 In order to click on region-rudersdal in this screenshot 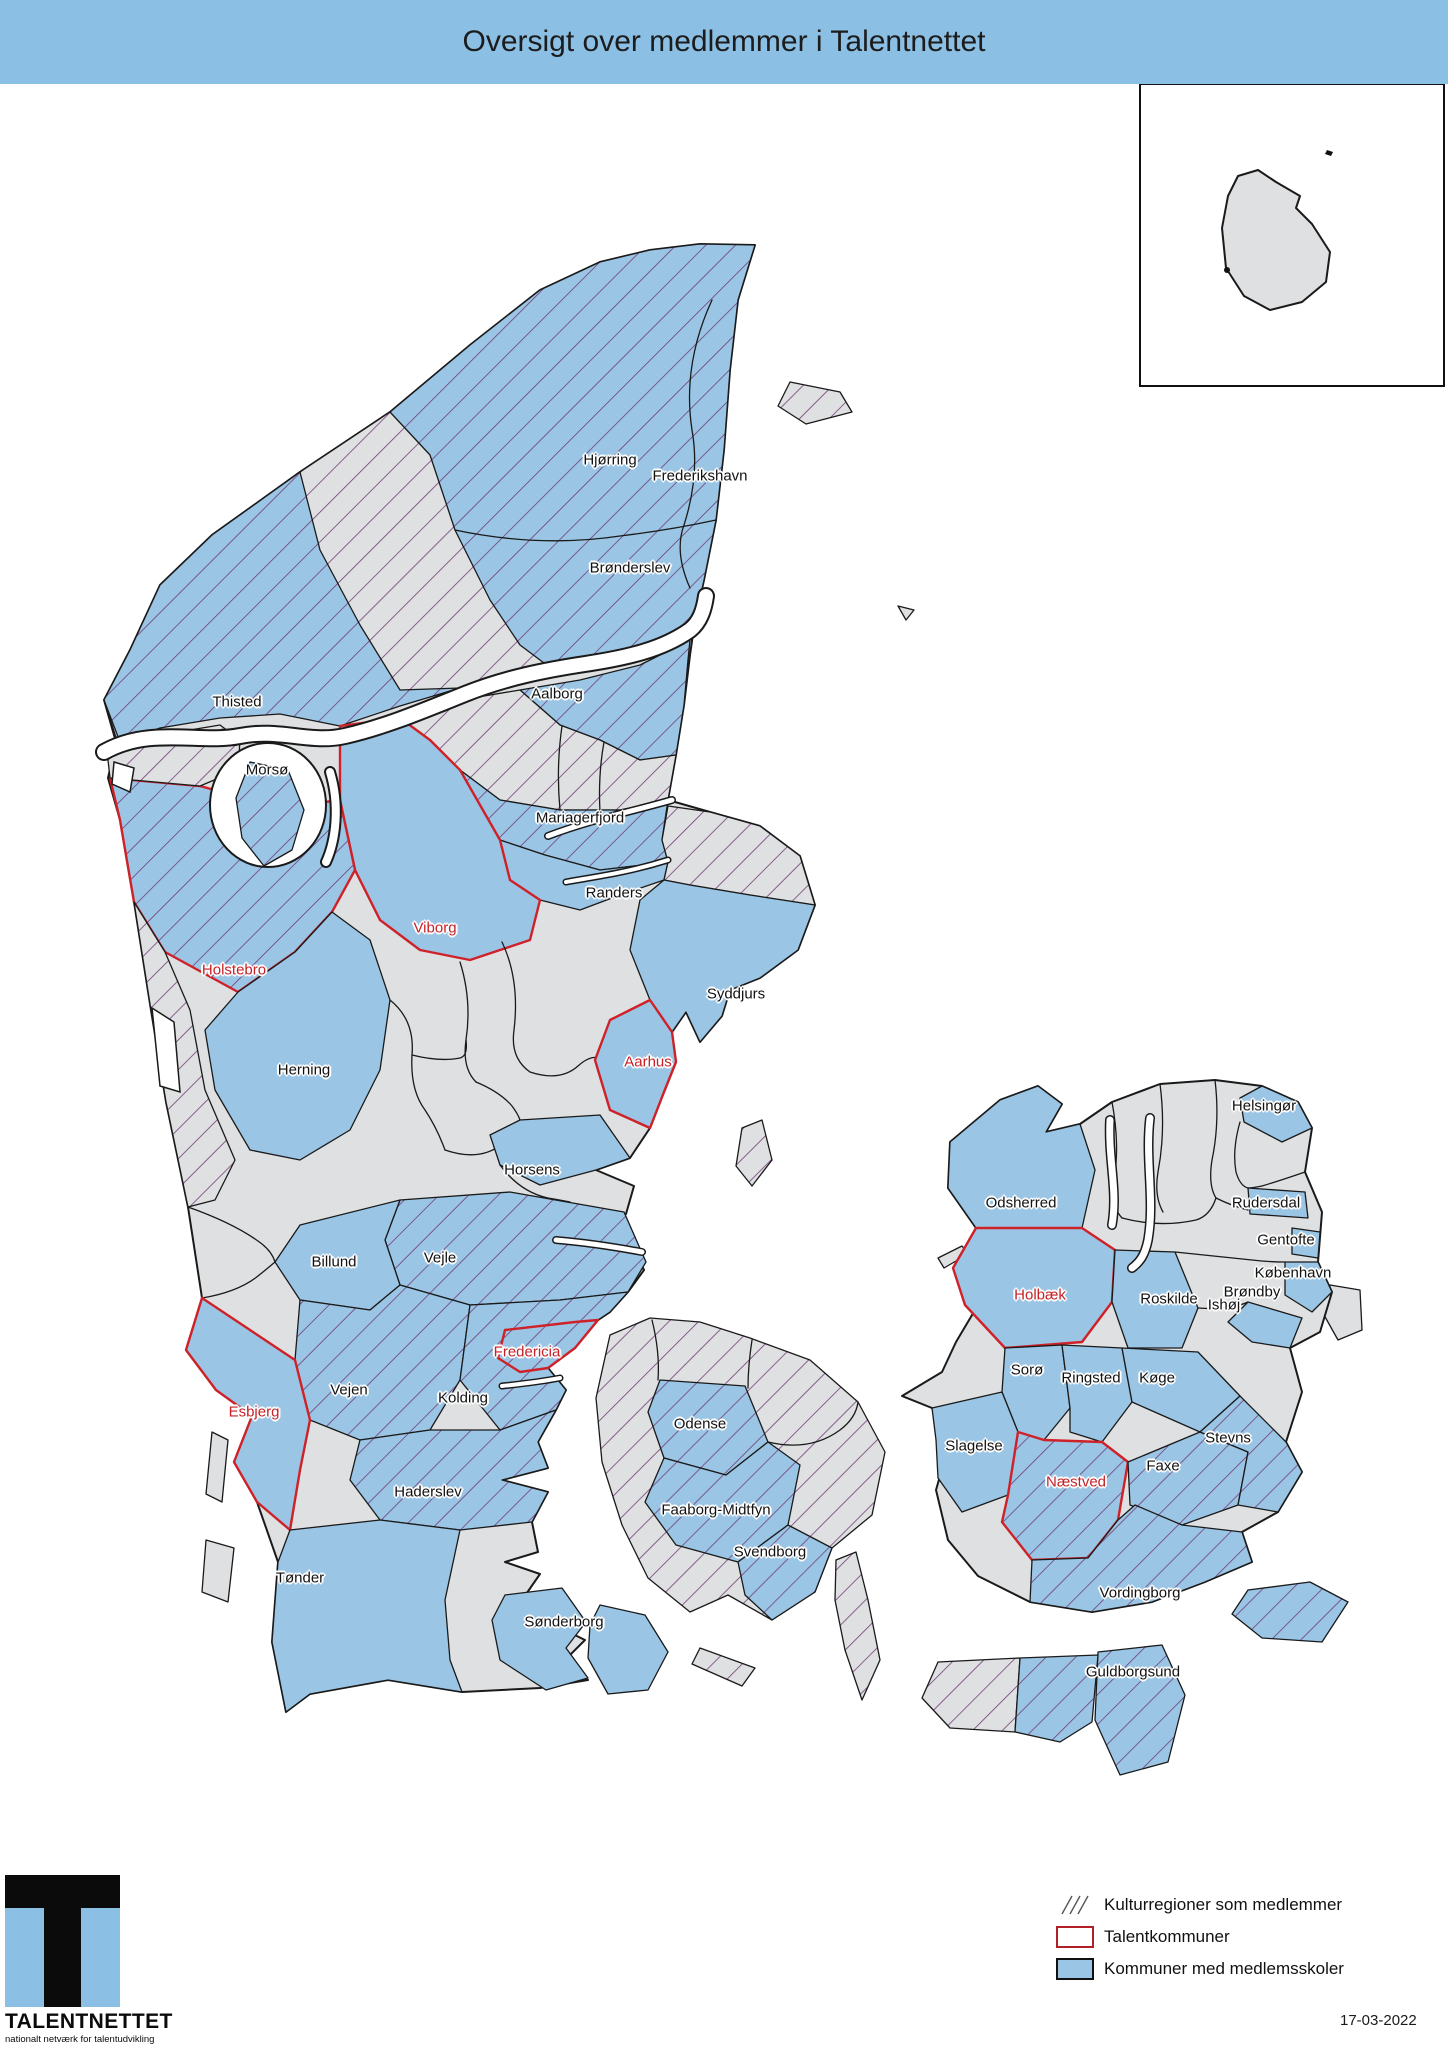, I will do `click(1278, 1203)`.